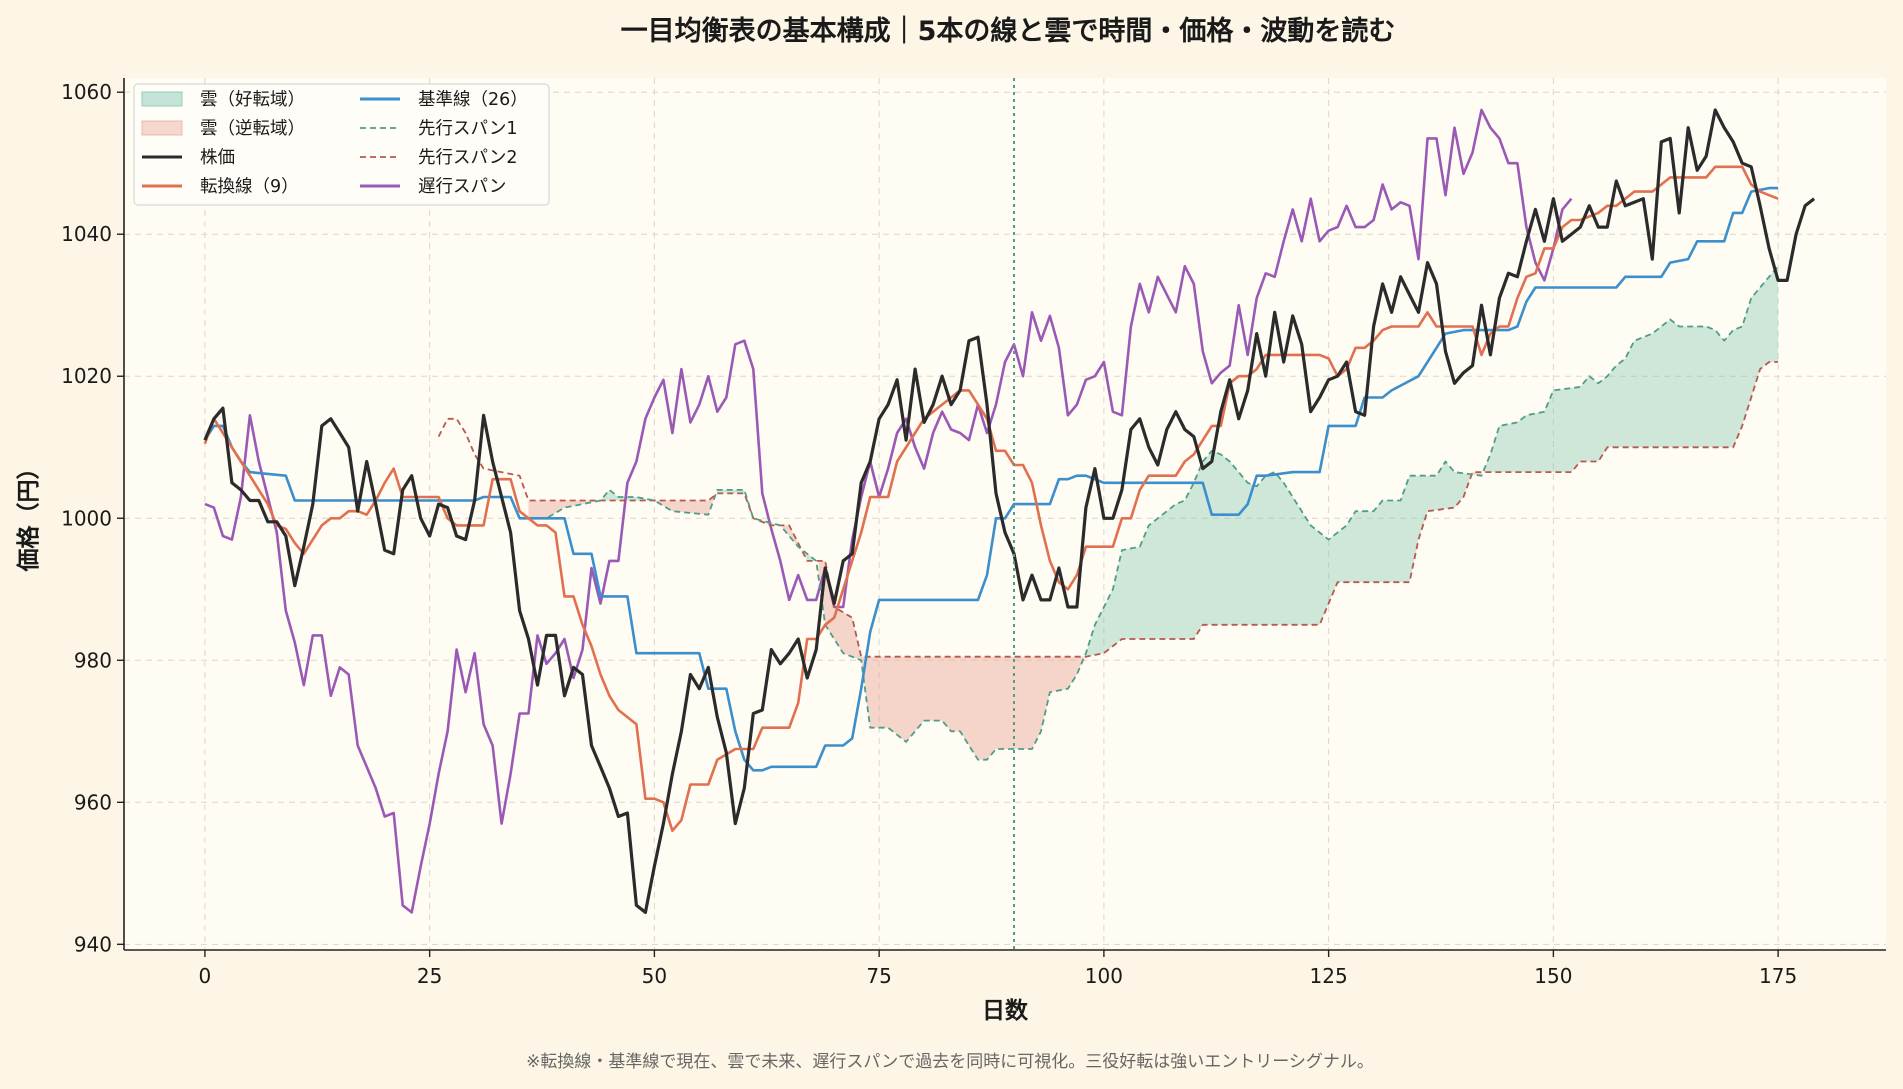 Image resolution: width=1903 pixels, height=1089 pixels. I want to click on y-tick-label: 980, so click(93, 660).